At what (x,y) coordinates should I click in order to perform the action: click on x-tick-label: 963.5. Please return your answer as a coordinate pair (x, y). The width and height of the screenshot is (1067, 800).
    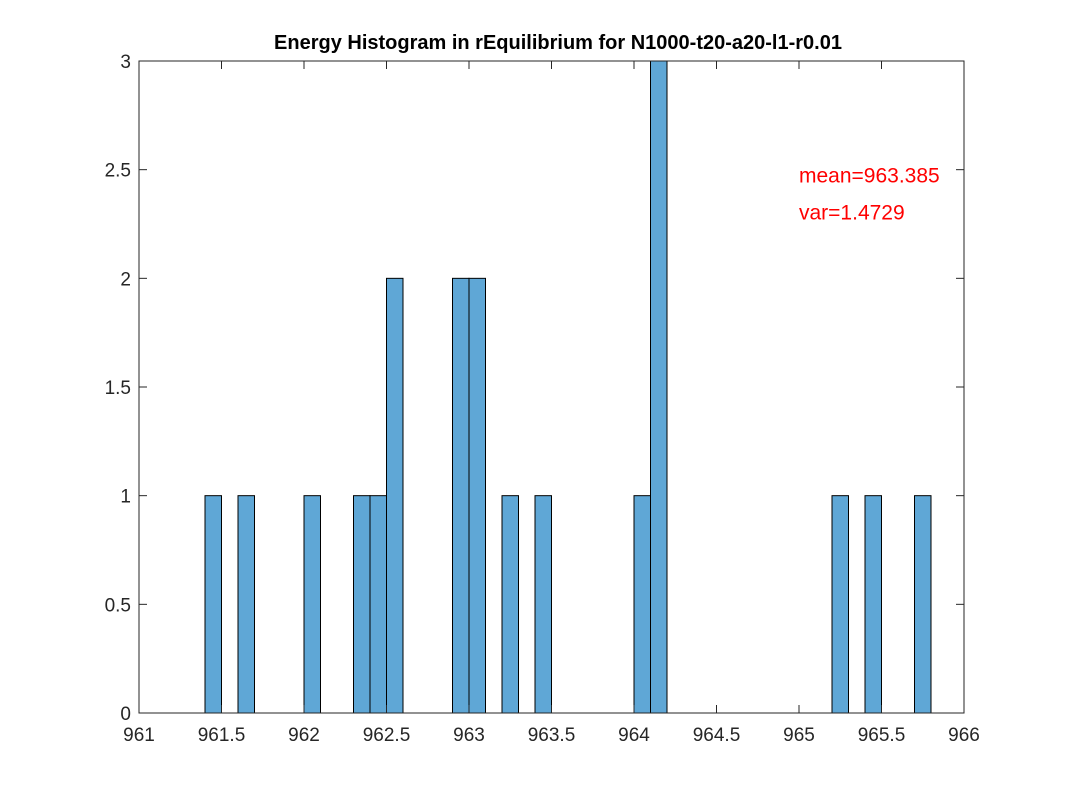
    Looking at the image, I should click on (552, 735).